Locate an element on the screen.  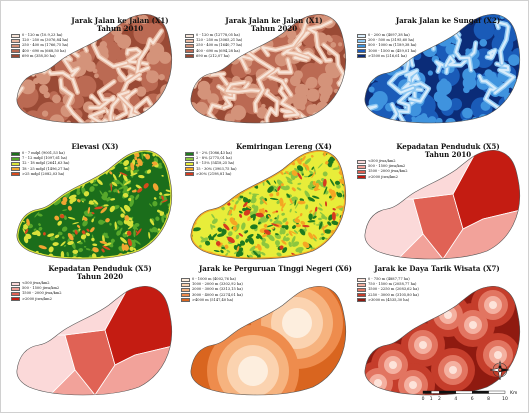
scale-tick-label: 4 is located at coordinates (455, 399).